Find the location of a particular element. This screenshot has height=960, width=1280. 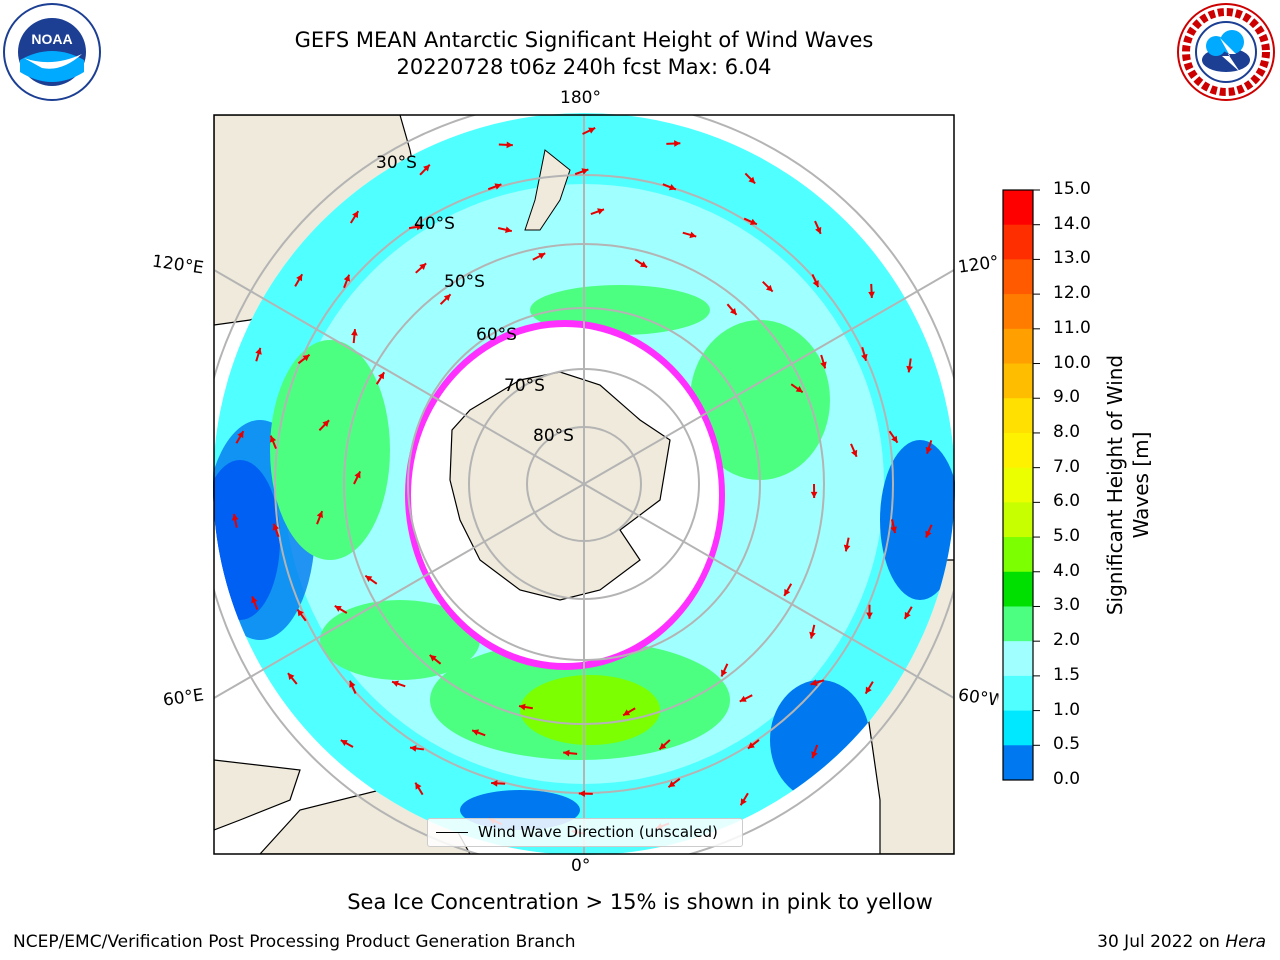

colorbar-tick-label: 4.0 is located at coordinates (1067, 570).